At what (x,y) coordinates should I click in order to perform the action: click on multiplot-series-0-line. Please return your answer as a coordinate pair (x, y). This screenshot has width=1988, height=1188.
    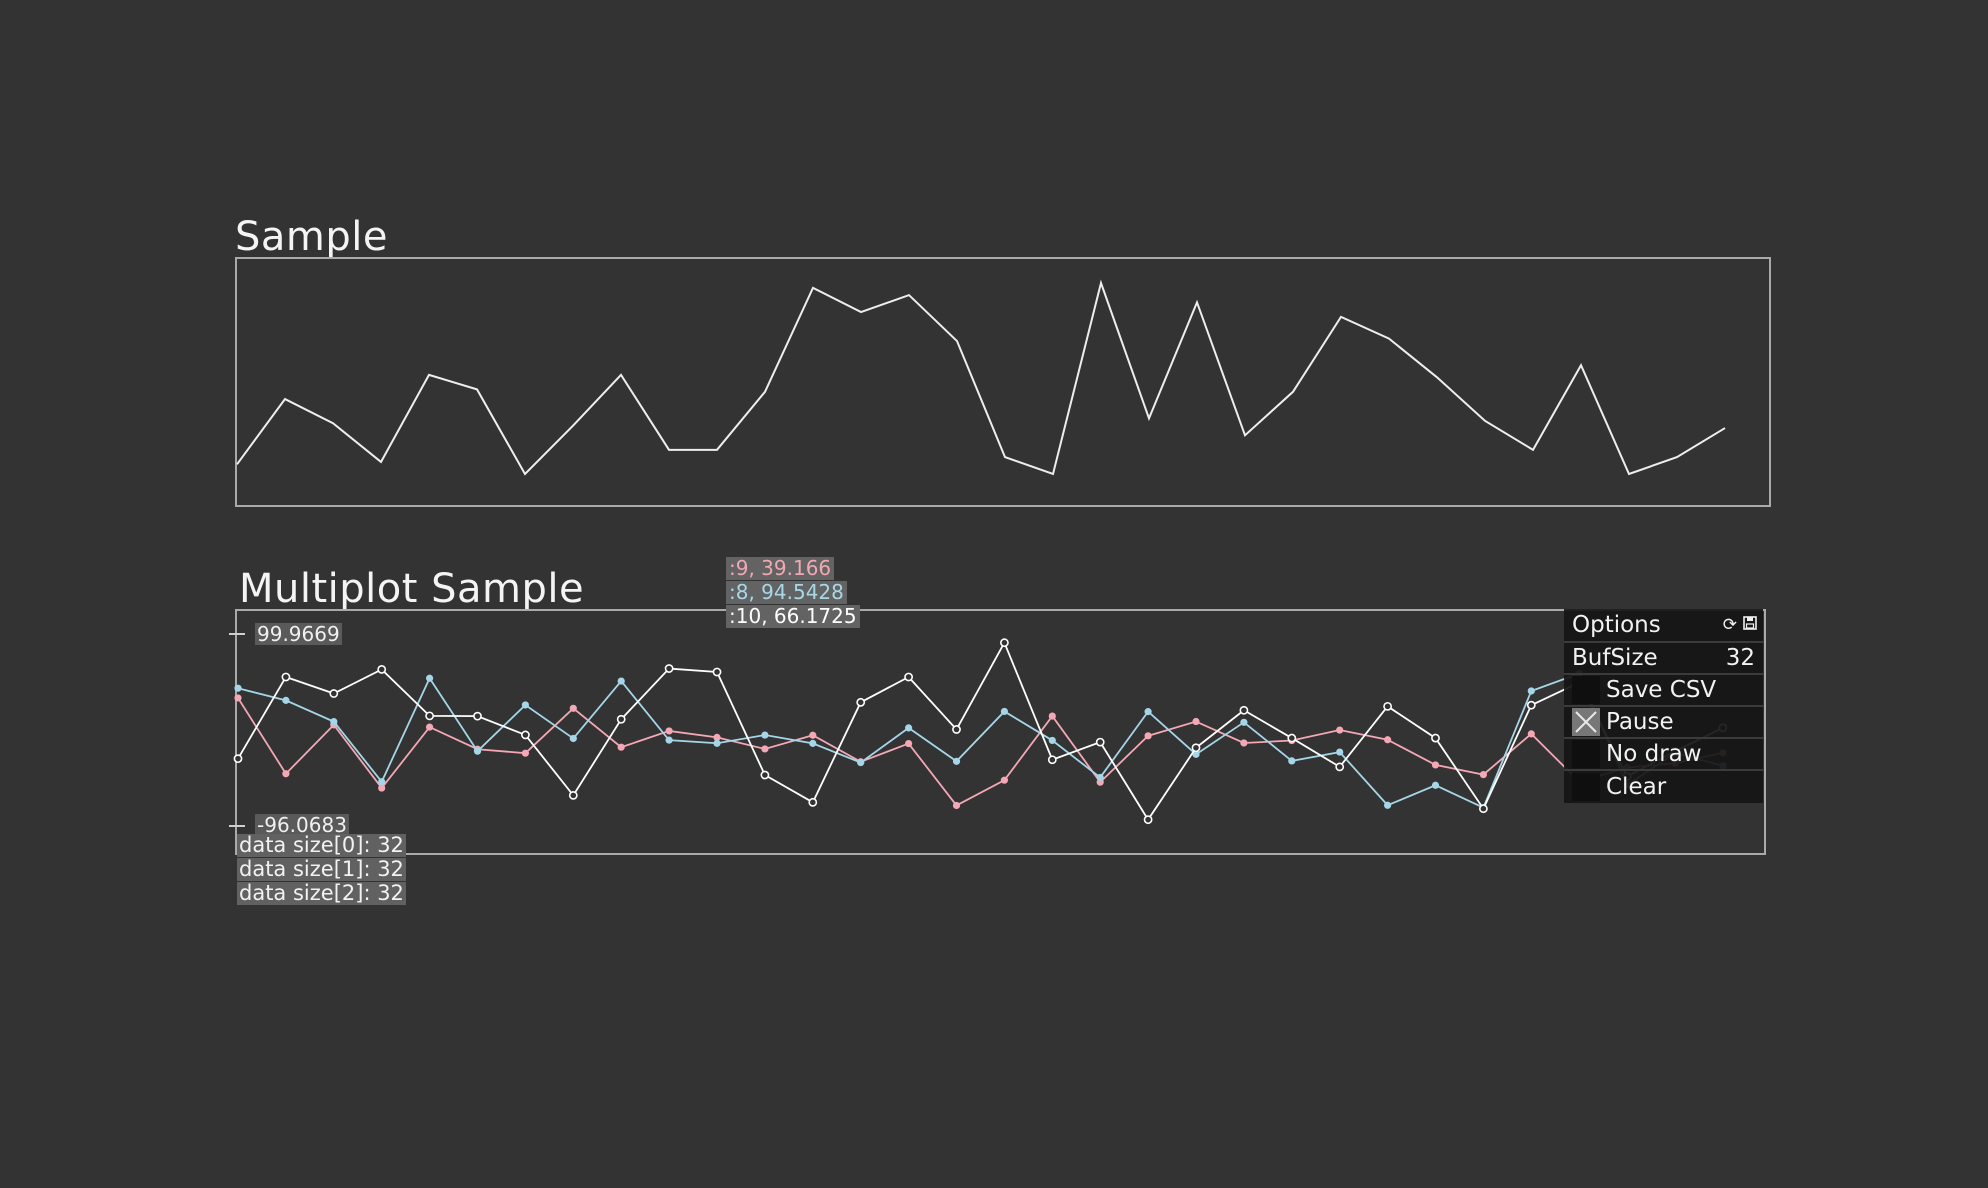
    Looking at the image, I should click on (980, 752).